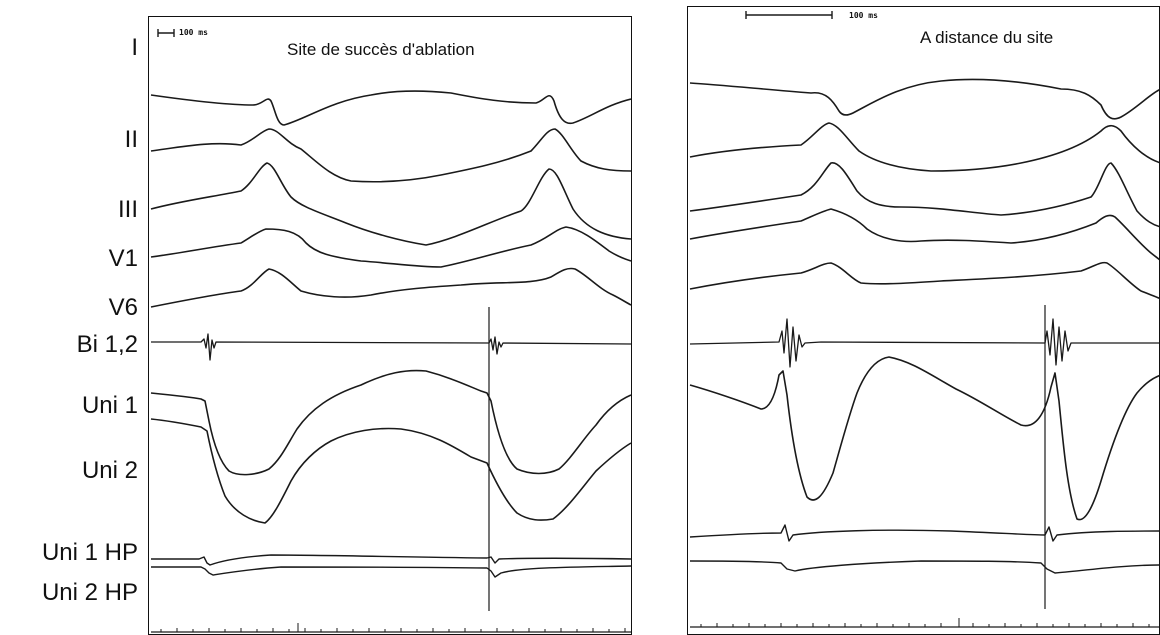  What do you see at coordinates (390, 471) in the screenshot?
I see `trace-lead-uni2` at bounding box center [390, 471].